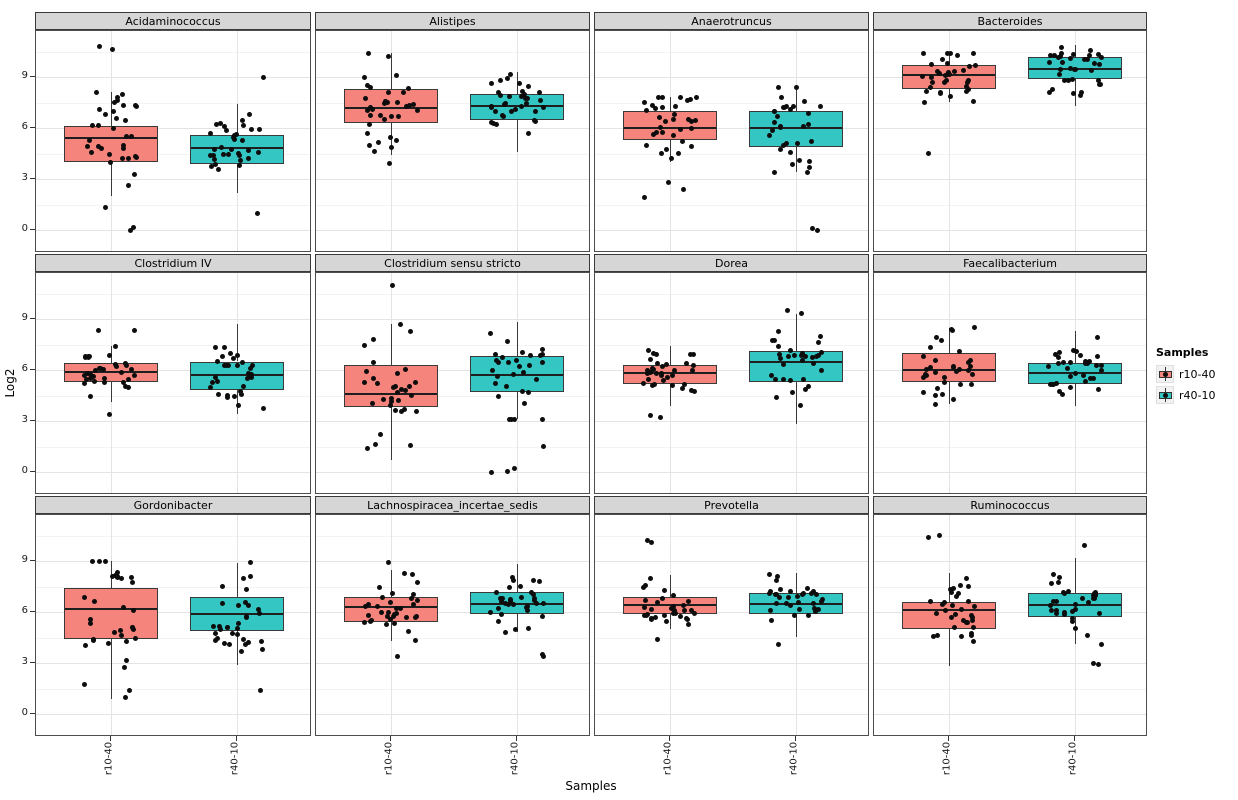  Describe the element at coordinates (731, 505) in the screenshot. I see `facet-strip: Prevotella` at that location.